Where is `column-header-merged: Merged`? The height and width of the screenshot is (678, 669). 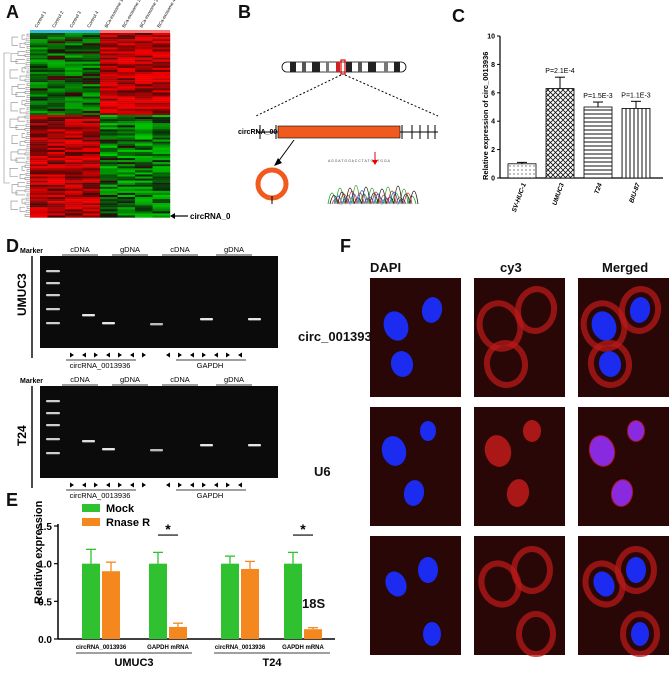
column-header-merged: Merged is located at coordinates (625, 267).